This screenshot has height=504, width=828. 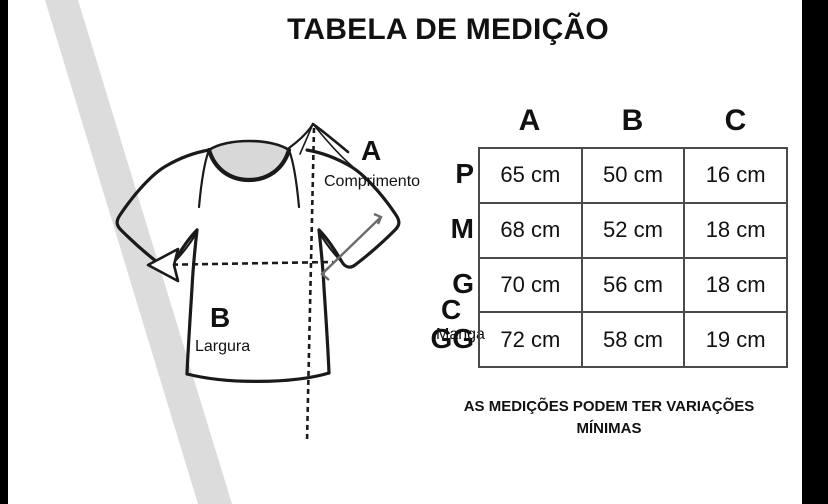 I want to click on table-row: 65 cm 50 cm 16 cm, so click(x=633, y=175).